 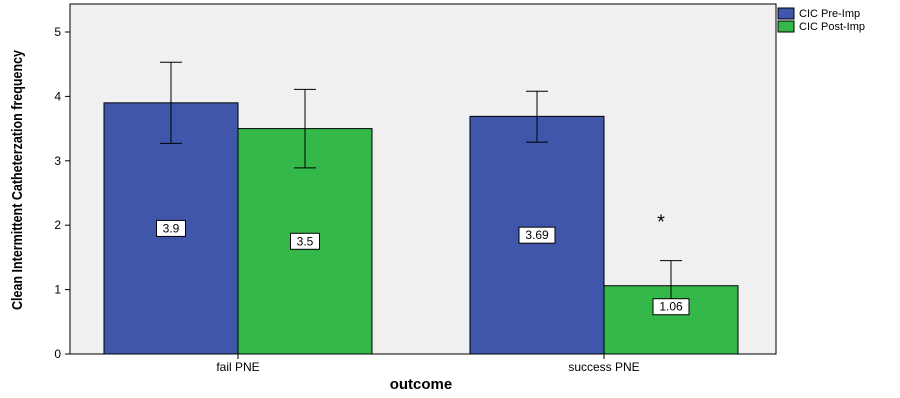 What do you see at coordinates (428, 364) in the screenshot?
I see `x-axis: fail PNE success PNE` at bounding box center [428, 364].